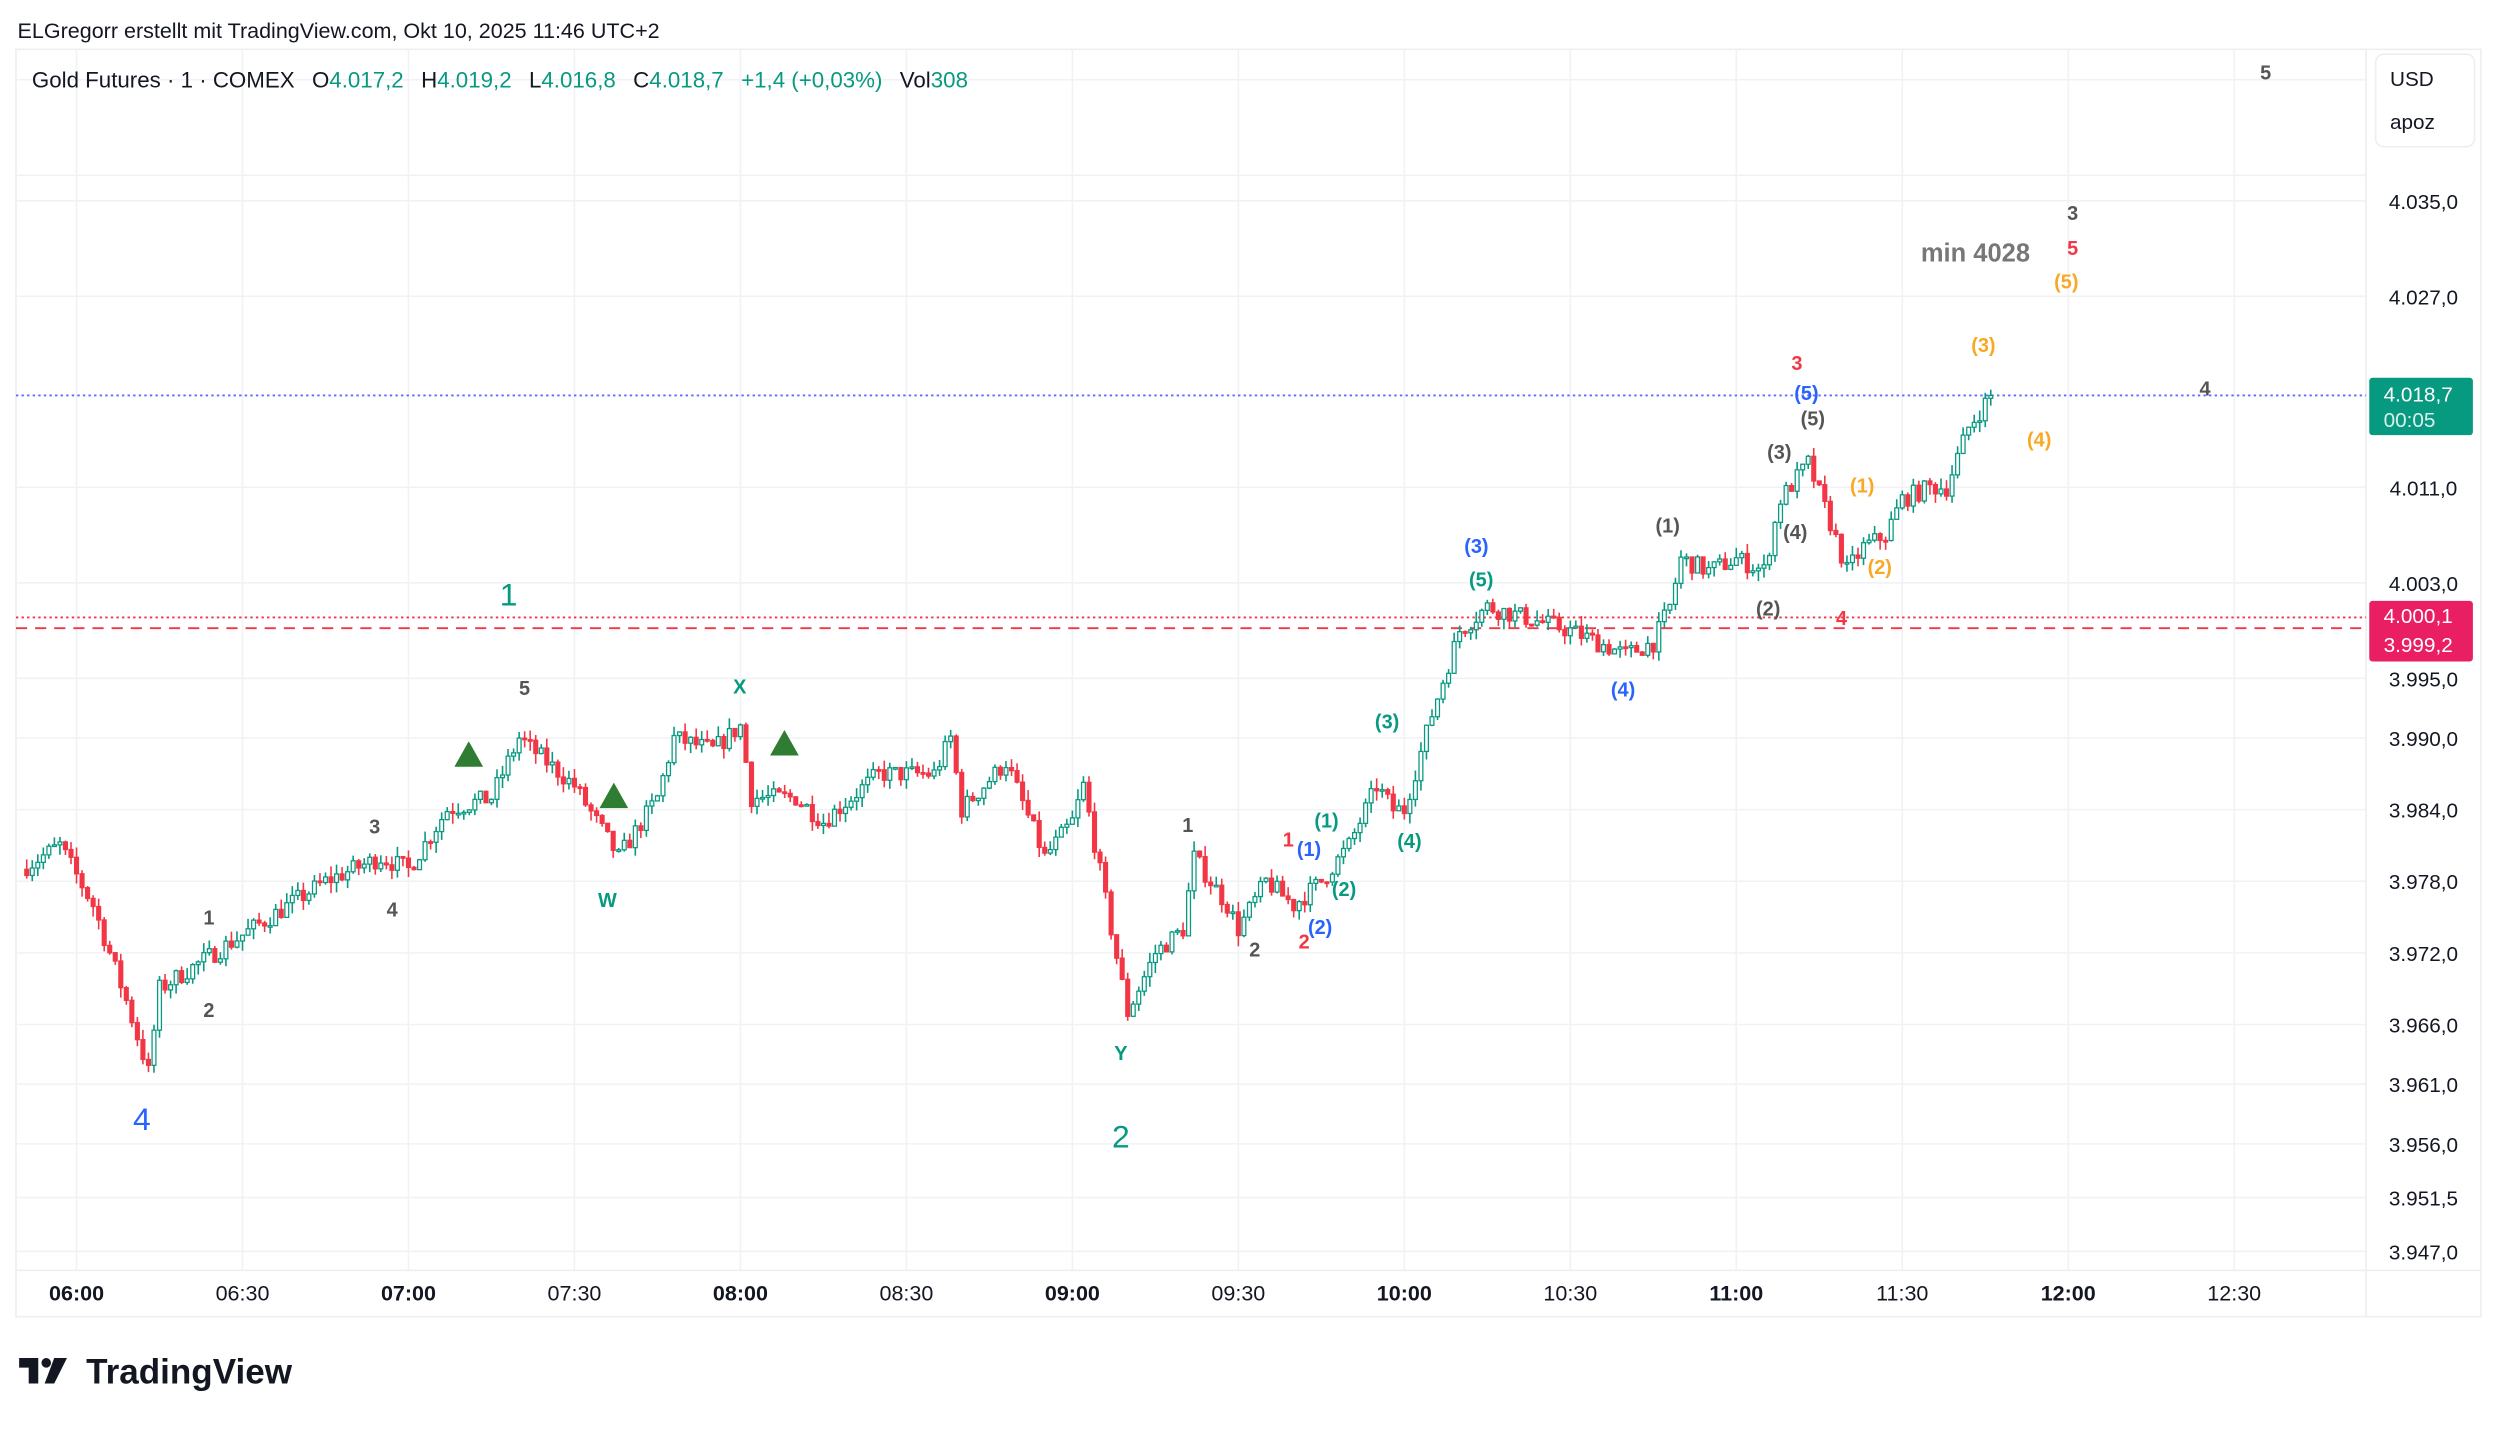 The height and width of the screenshot is (1430, 2500). I want to click on price-tick-label: 3.978,0, so click(2423, 882).